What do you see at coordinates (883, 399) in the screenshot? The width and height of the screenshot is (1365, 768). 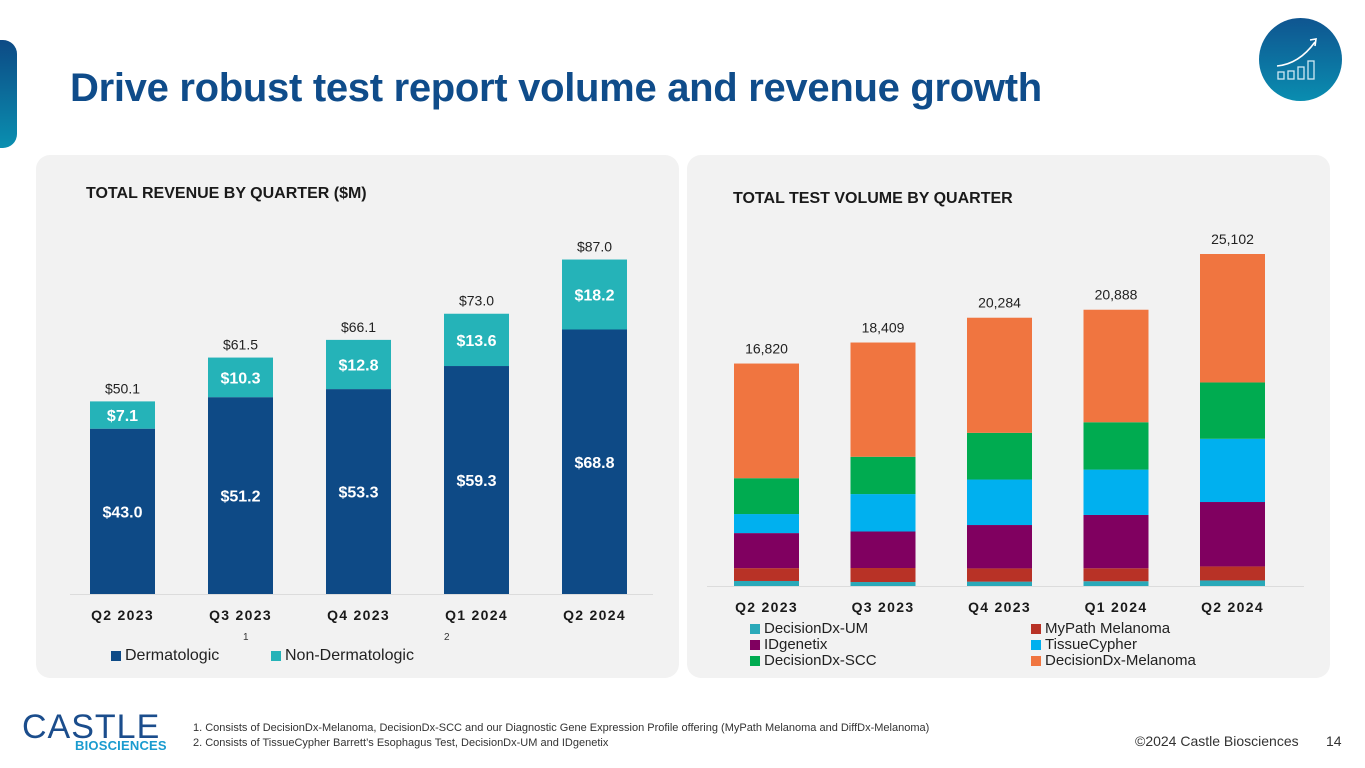 I see `bar-decisiondx-melanoma-q3-2023` at bounding box center [883, 399].